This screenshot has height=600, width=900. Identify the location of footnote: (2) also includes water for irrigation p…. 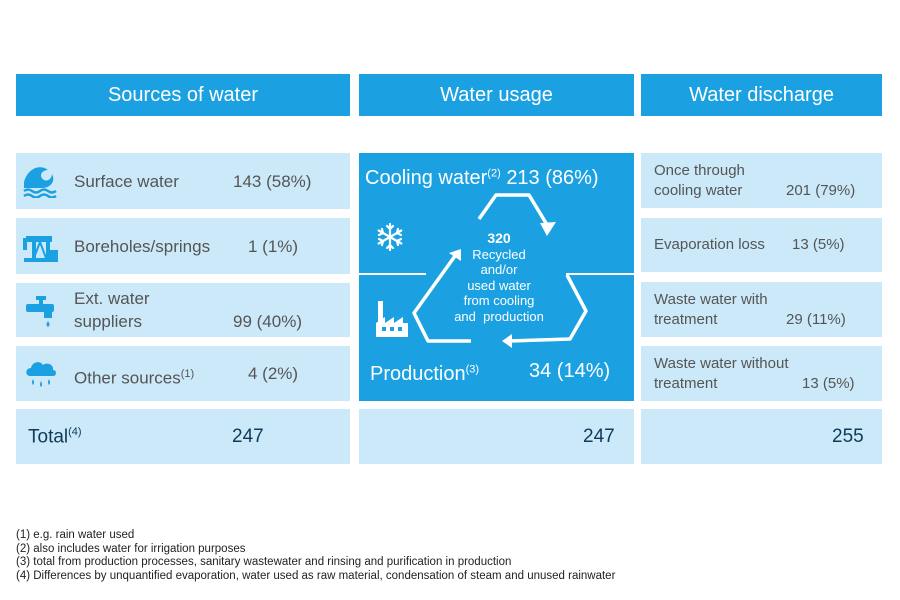
(131, 548).